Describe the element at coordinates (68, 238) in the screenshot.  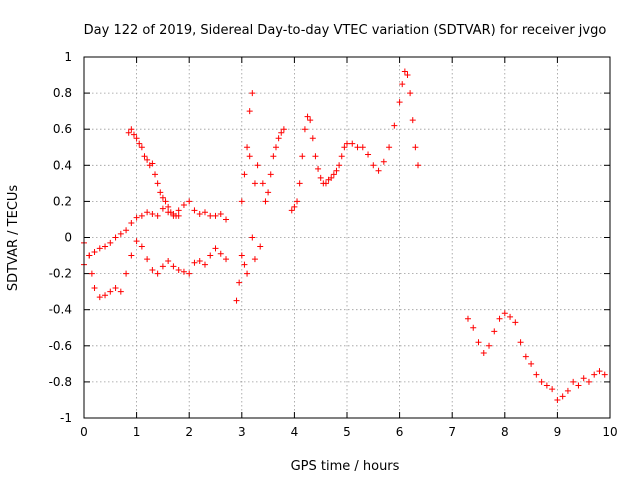
I see `y-tick-label: 0` at that location.